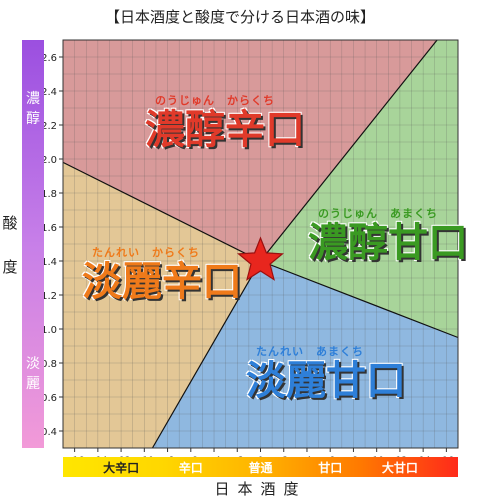 Image resolution: width=480 pixels, height=501 pixels. What do you see at coordinates (330, 468) in the screenshot?
I see `sweetness-label-4: 甘口` at bounding box center [330, 468].